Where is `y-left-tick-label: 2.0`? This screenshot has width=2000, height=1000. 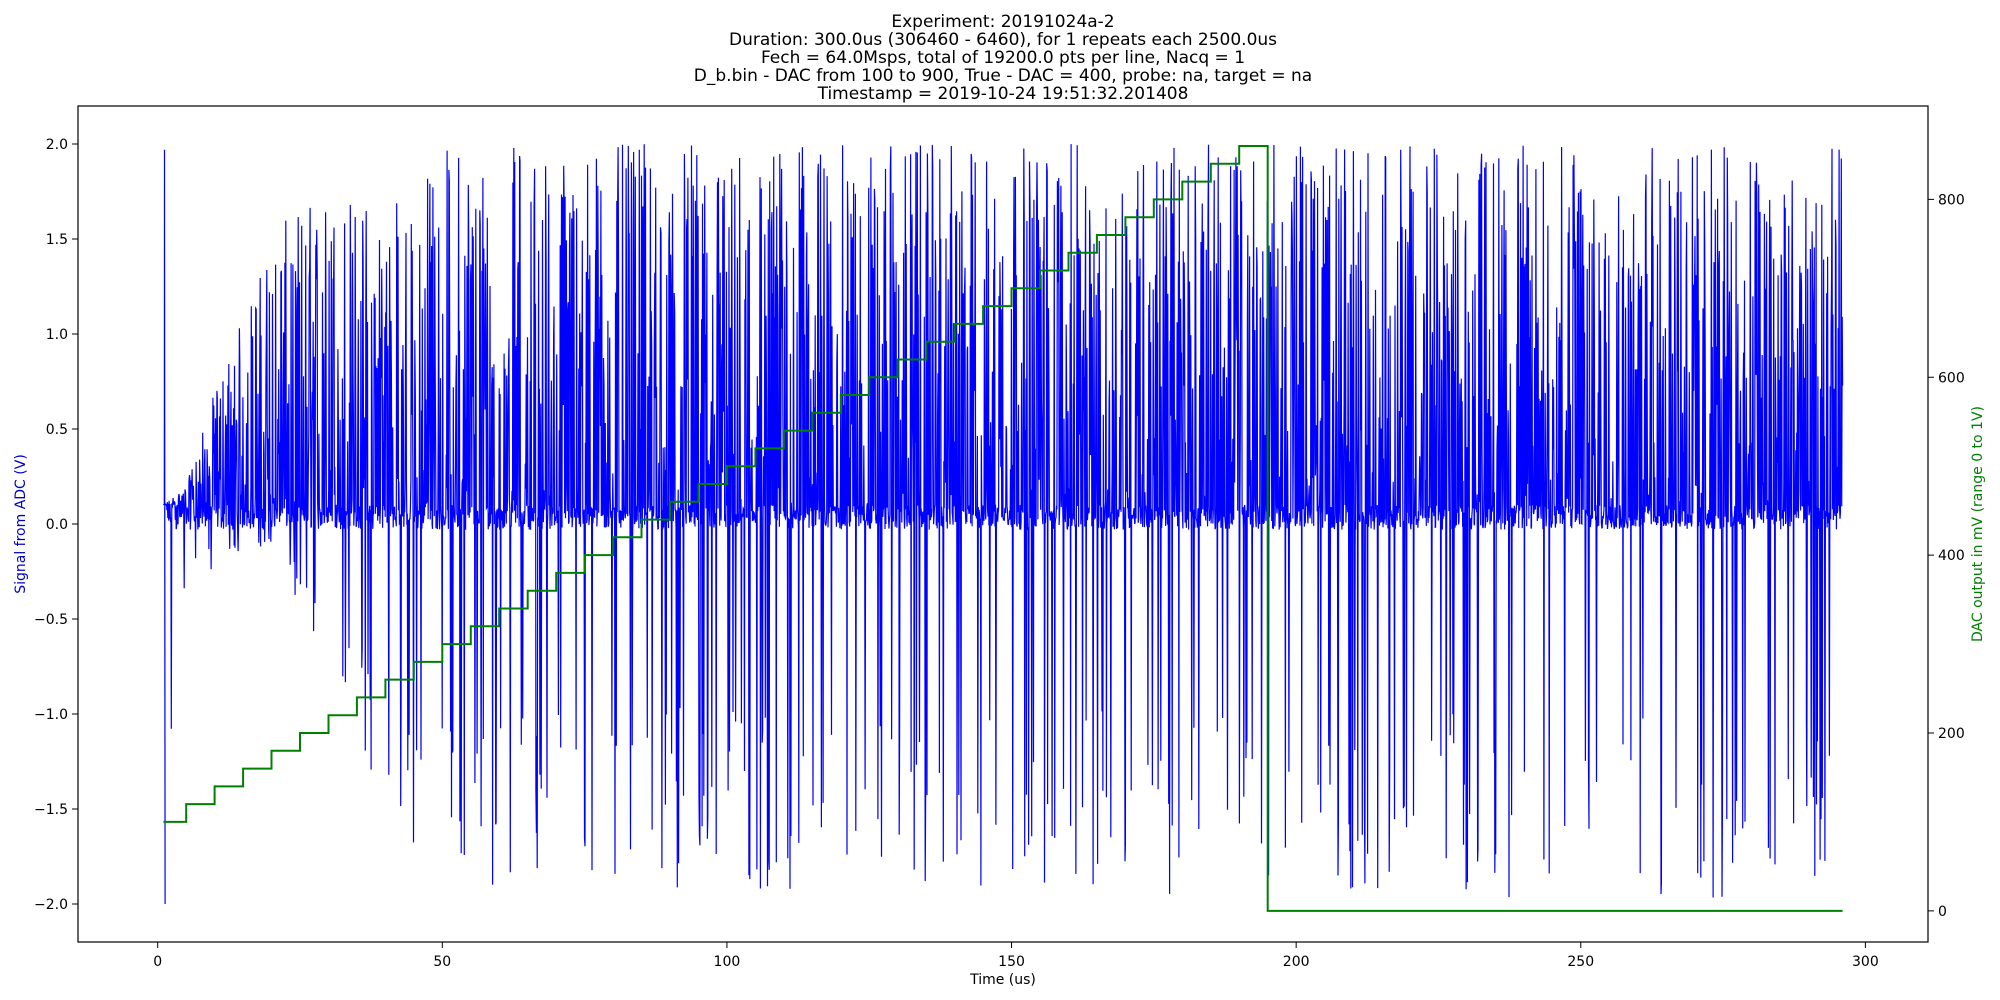 y-left-tick-label: 2.0 is located at coordinates (57, 145).